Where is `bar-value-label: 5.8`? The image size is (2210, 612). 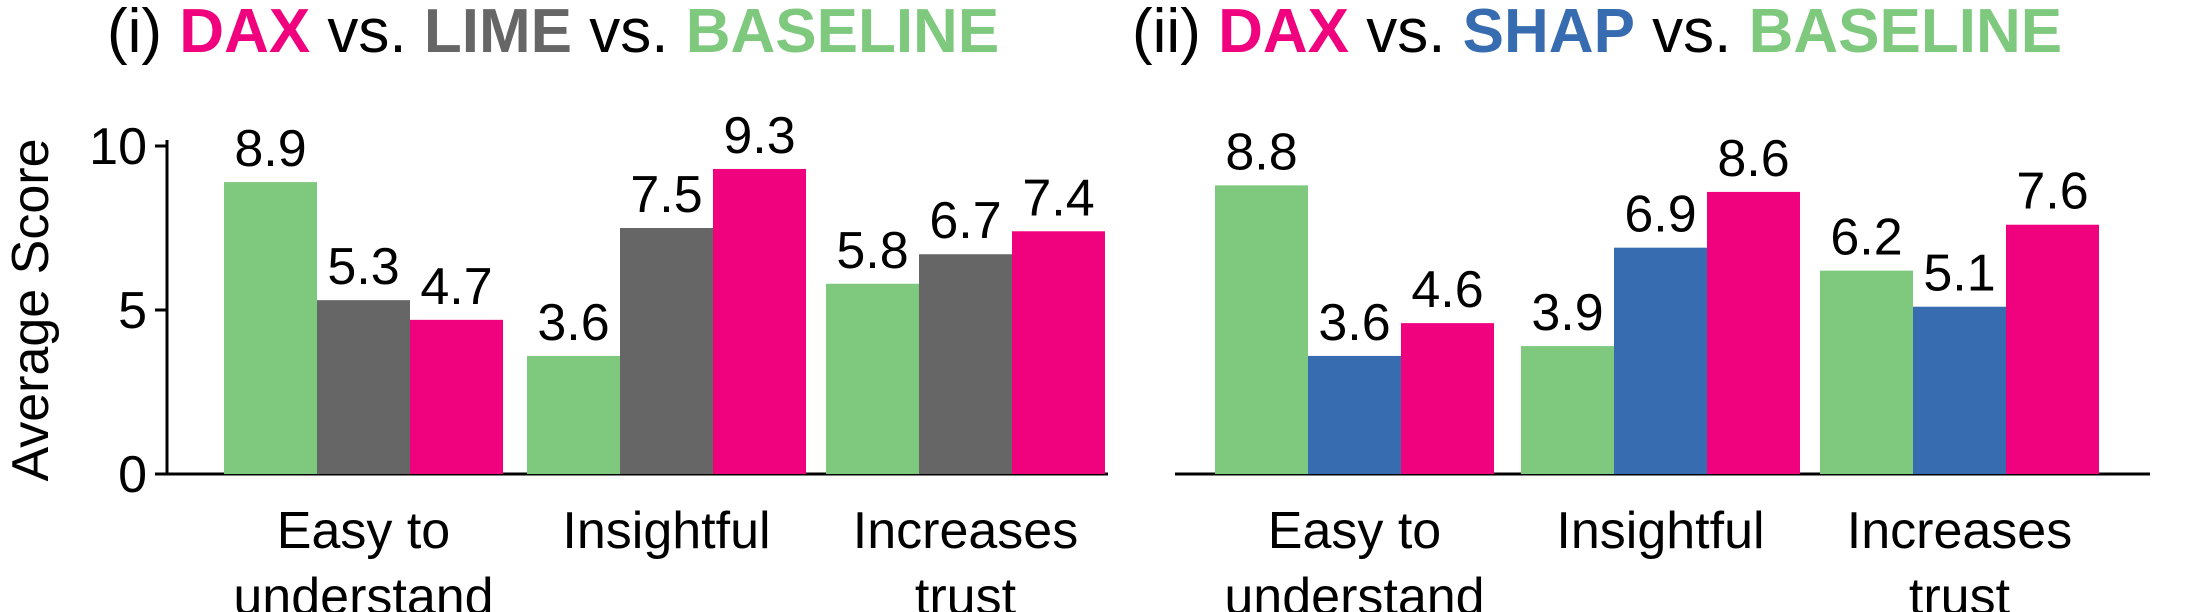
bar-value-label: 5.8 is located at coordinates (872, 251).